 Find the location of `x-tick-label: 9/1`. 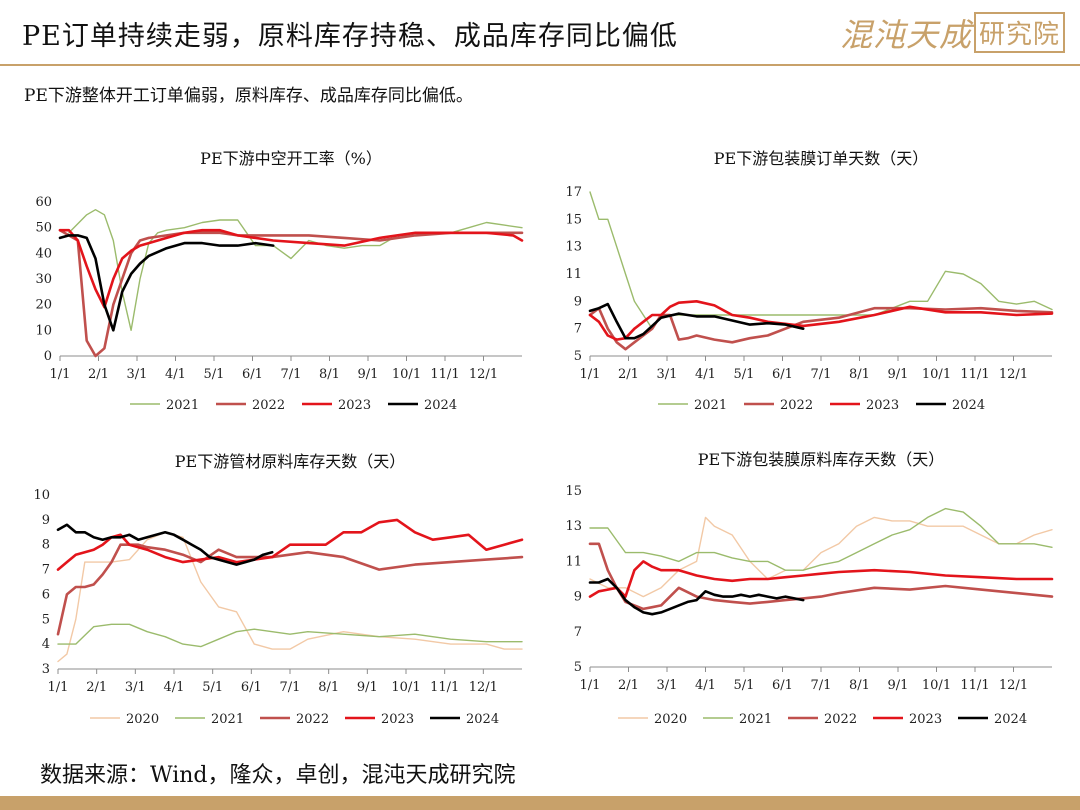

x-tick-label: 9/1 is located at coordinates (898, 374).